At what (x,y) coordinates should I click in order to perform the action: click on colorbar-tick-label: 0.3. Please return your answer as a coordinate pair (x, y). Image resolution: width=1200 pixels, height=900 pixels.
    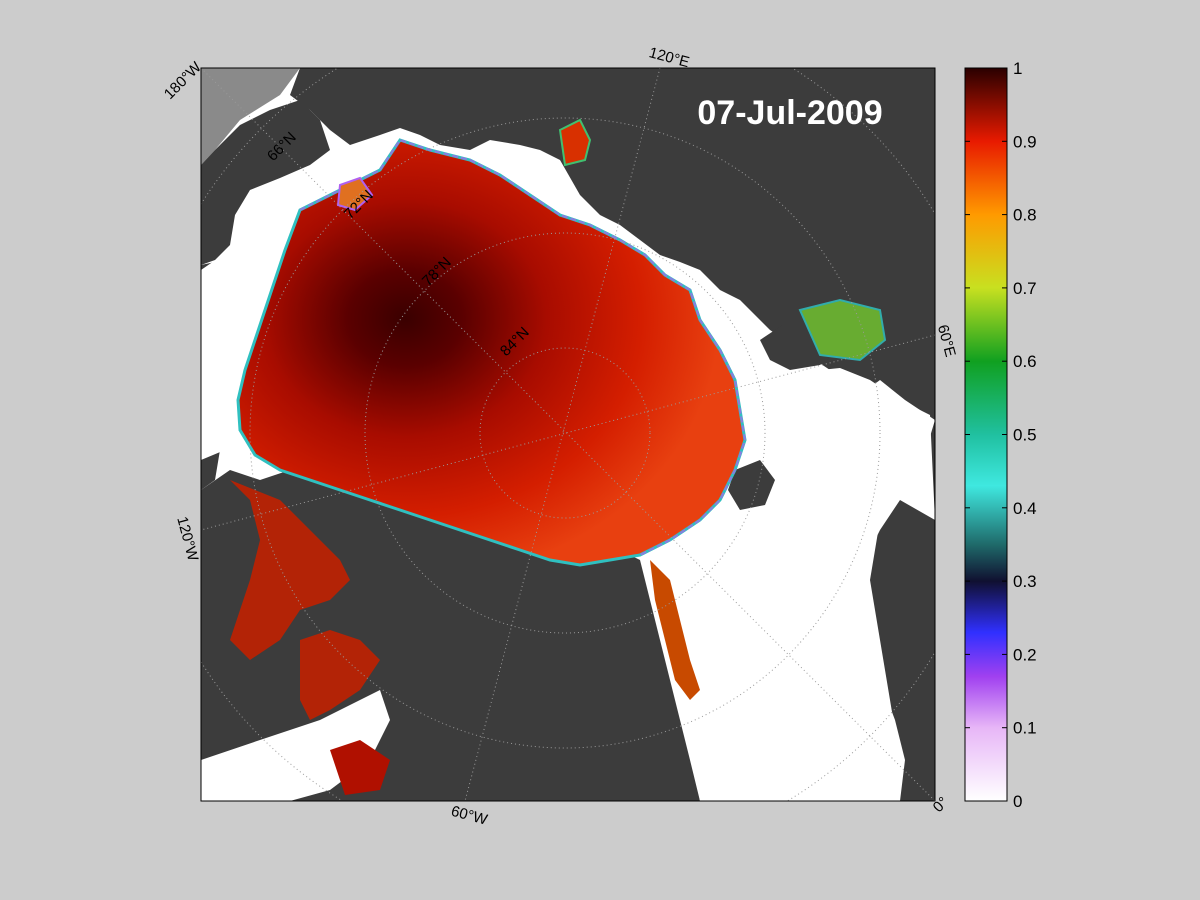
    Looking at the image, I should click on (1025, 581).